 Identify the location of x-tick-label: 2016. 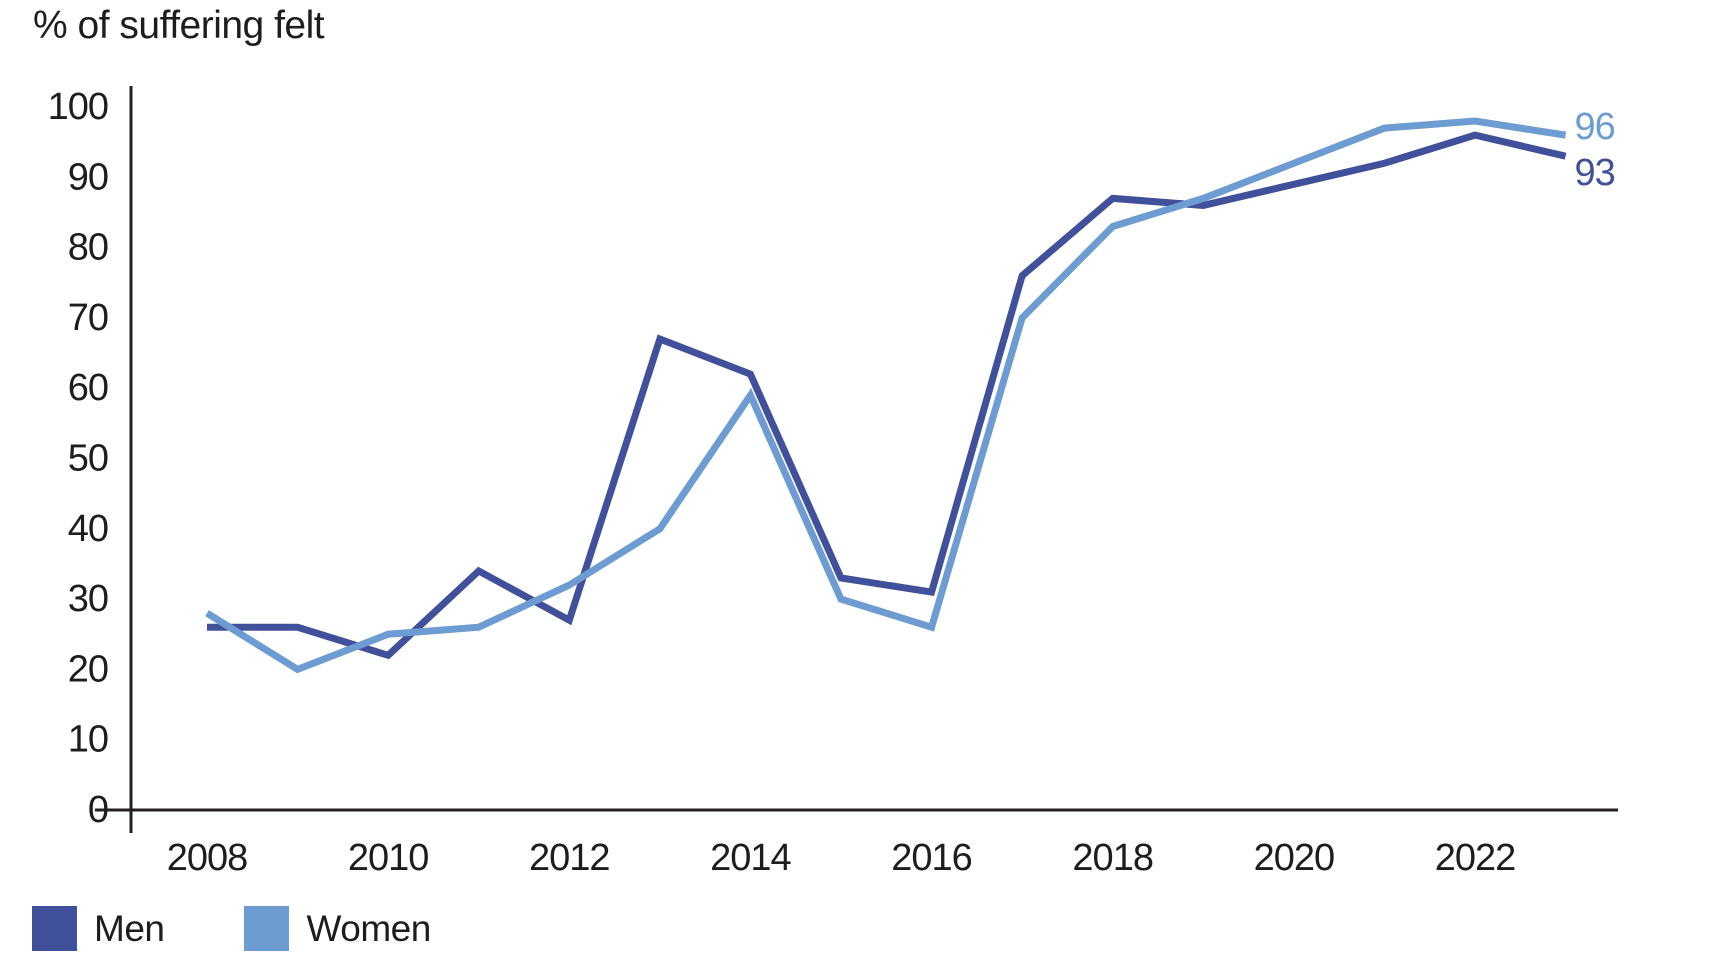
(931, 858).